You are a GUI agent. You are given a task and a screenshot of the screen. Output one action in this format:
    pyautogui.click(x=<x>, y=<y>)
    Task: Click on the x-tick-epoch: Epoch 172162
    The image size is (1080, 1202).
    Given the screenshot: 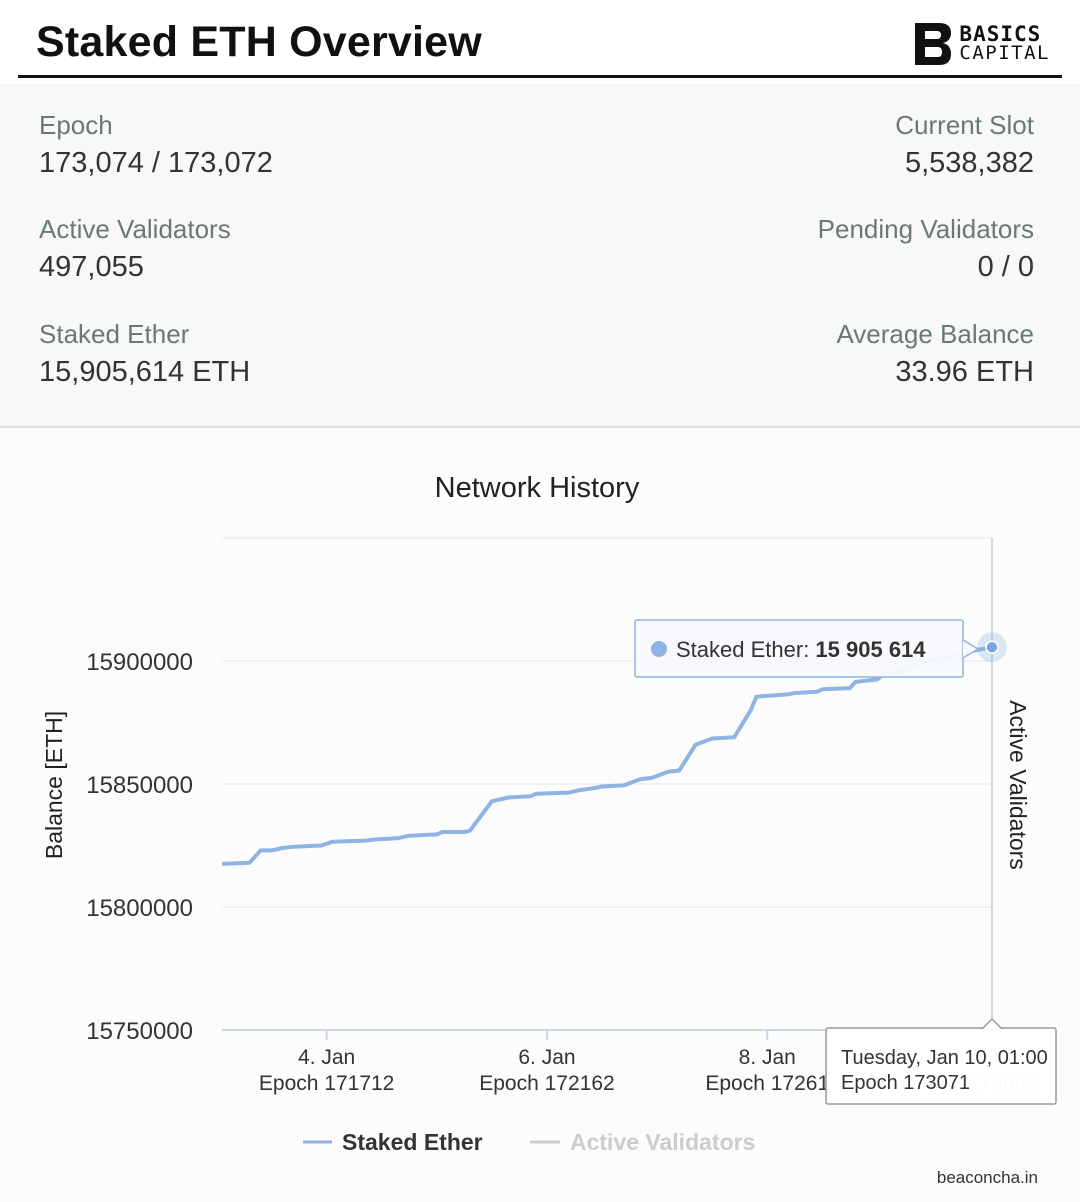 What is the action you would take?
    pyautogui.click(x=546, y=1083)
    